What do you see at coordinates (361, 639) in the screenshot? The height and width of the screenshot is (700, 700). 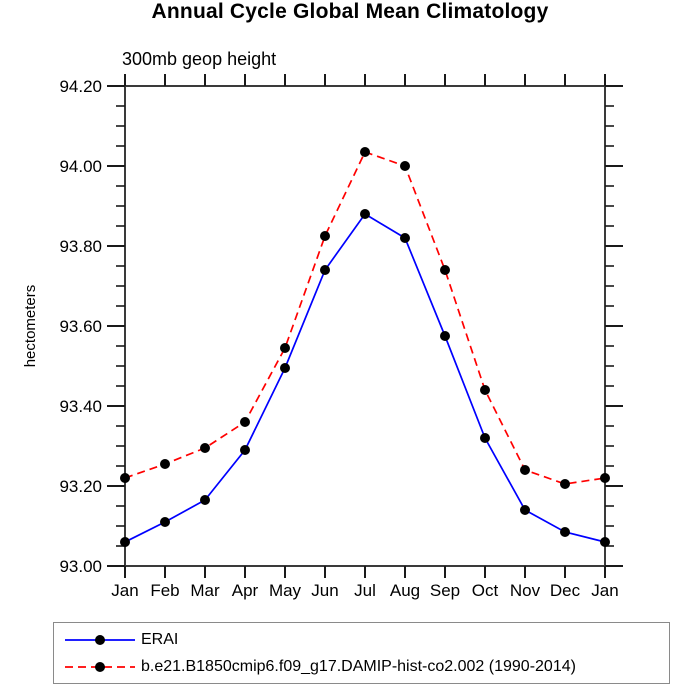 I see `legend-item-erai: ERAI` at bounding box center [361, 639].